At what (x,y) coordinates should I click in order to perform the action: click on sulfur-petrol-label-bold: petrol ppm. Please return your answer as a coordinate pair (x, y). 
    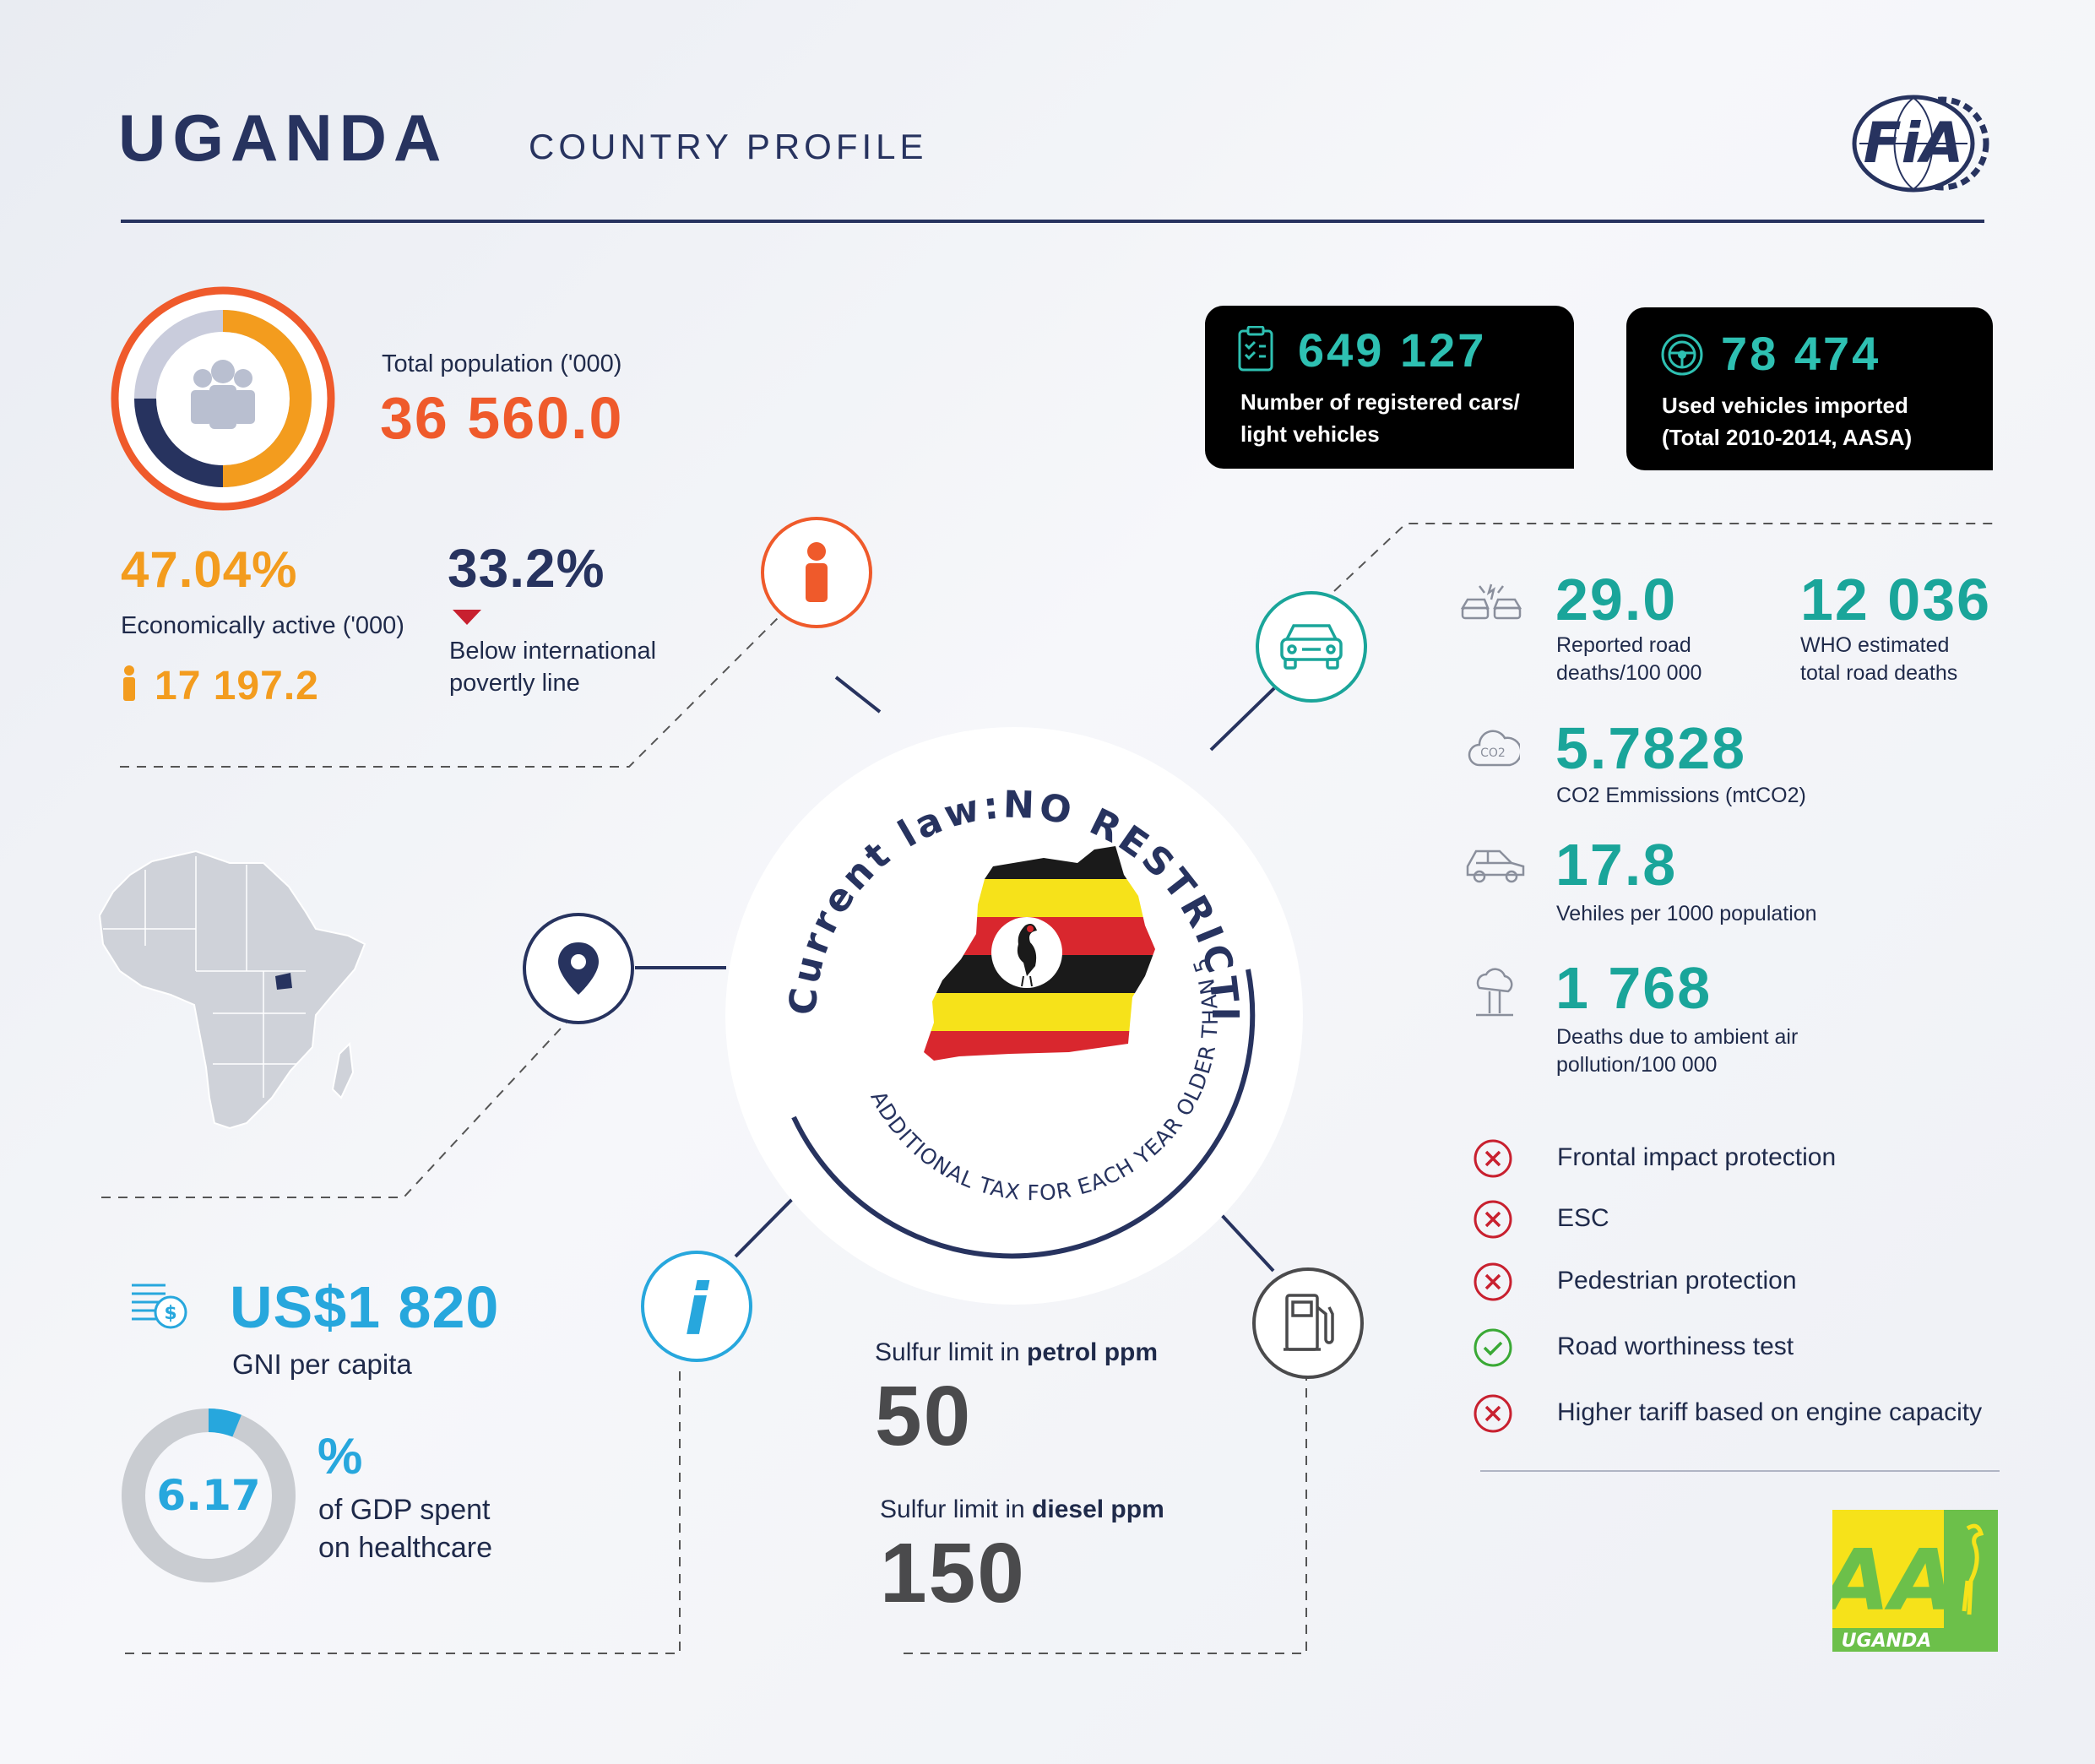
    Looking at the image, I should click on (1093, 1352).